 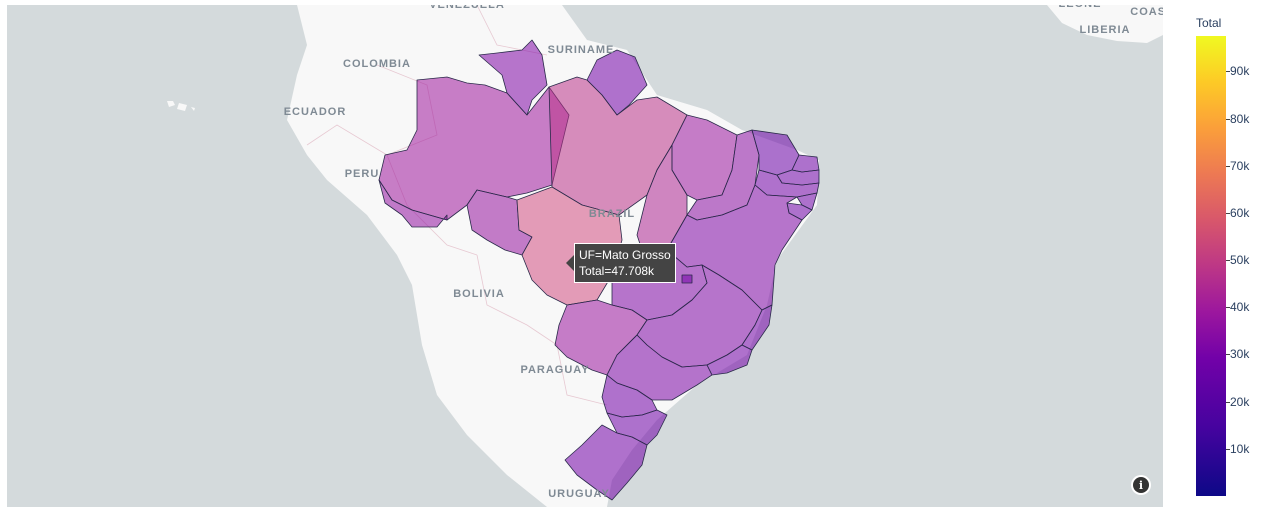 I want to click on colorbar-tick-label: 20k, so click(x=1240, y=401).